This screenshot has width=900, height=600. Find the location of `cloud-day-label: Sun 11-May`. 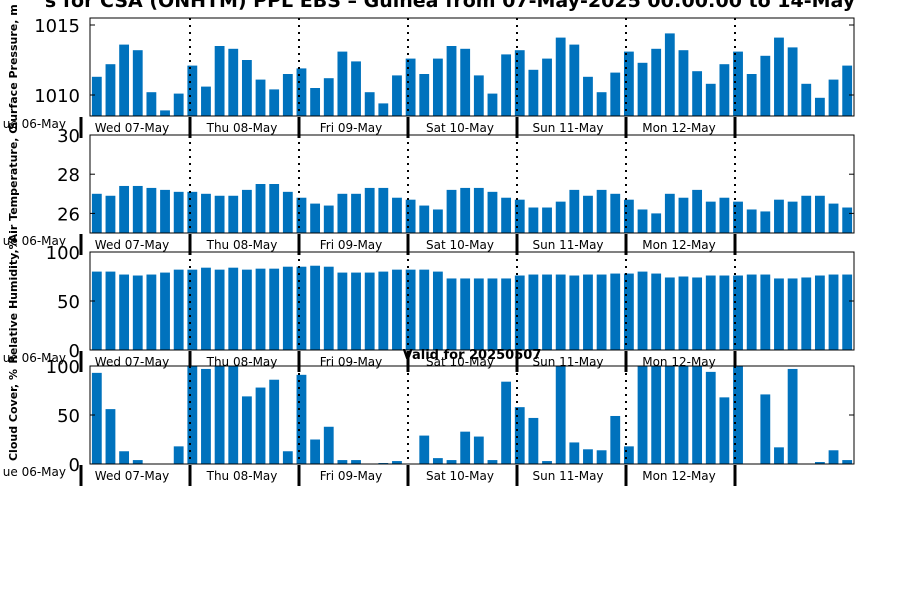

cloud-day-label: Sun 11-May is located at coordinates (567, 476).